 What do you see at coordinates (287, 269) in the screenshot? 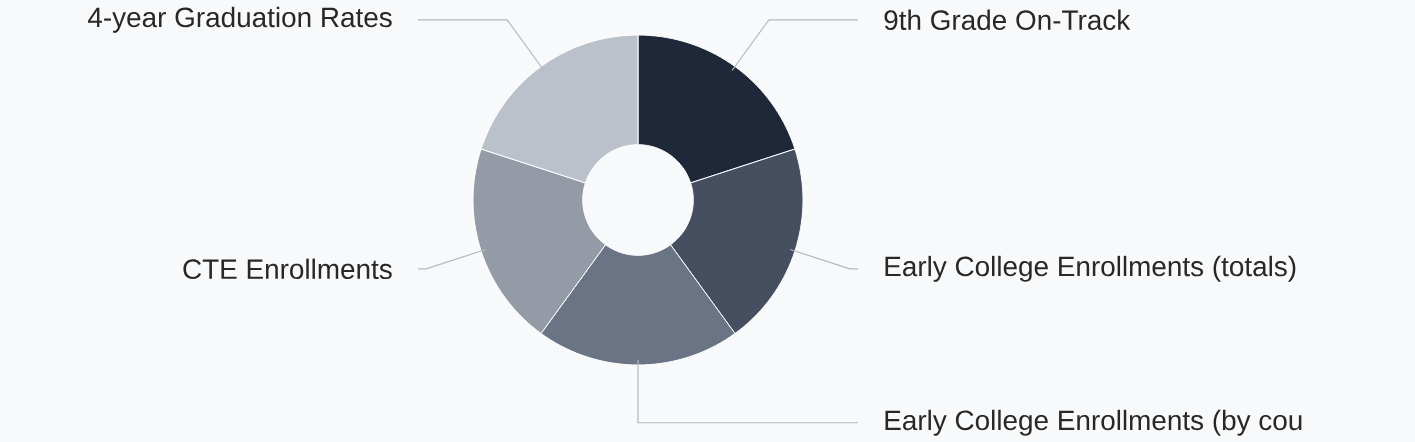
I see `slice-label: CTE Enrollments` at bounding box center [287, 269].